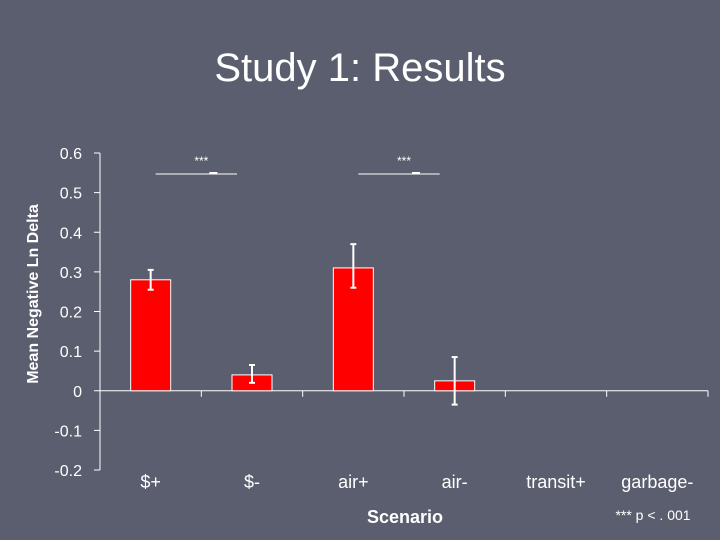  Describe the element at coordinates (68, 471) in the screenshot. I see `y-tick-label: -0.2` at that location.